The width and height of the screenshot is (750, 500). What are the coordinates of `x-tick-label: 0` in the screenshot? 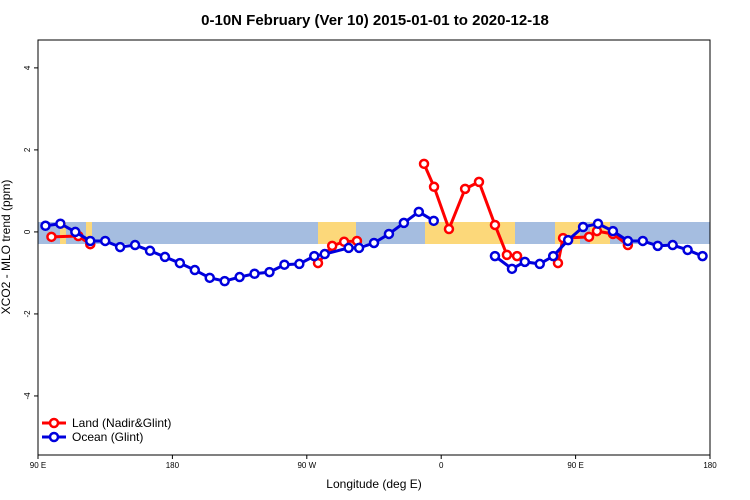 It's located at (441, 465).